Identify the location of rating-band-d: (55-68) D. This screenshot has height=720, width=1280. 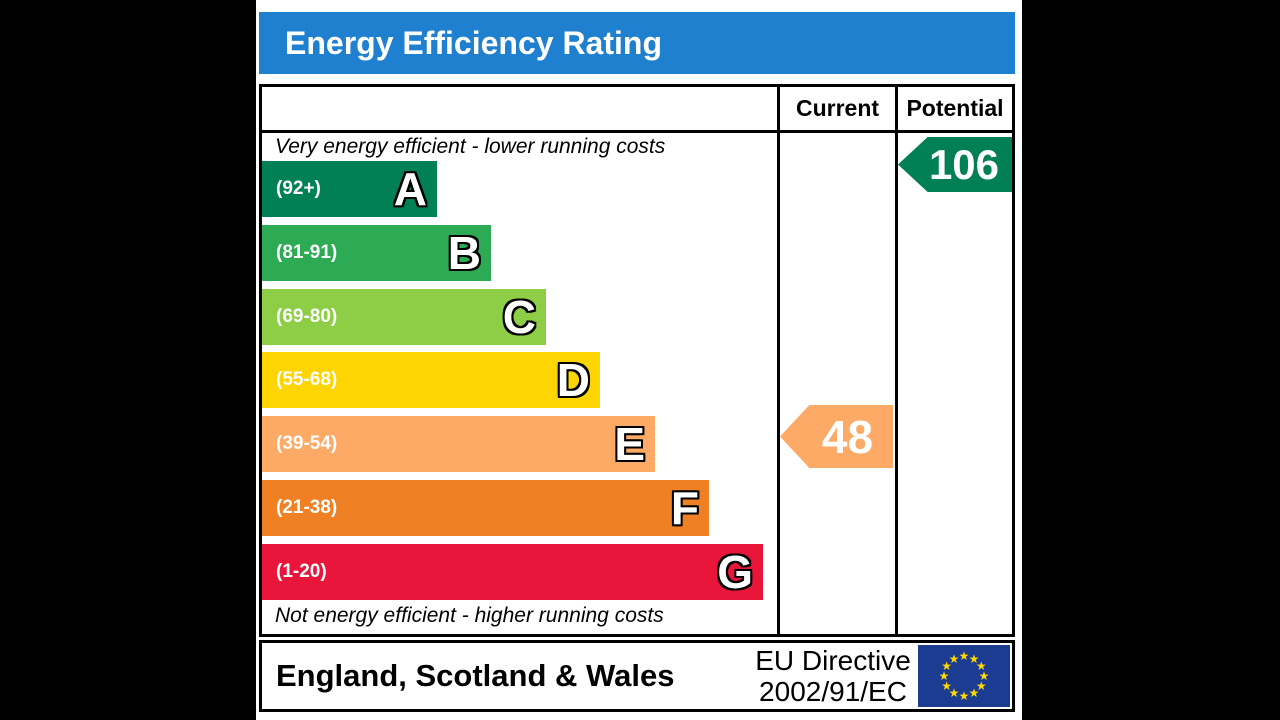
(431, 380).